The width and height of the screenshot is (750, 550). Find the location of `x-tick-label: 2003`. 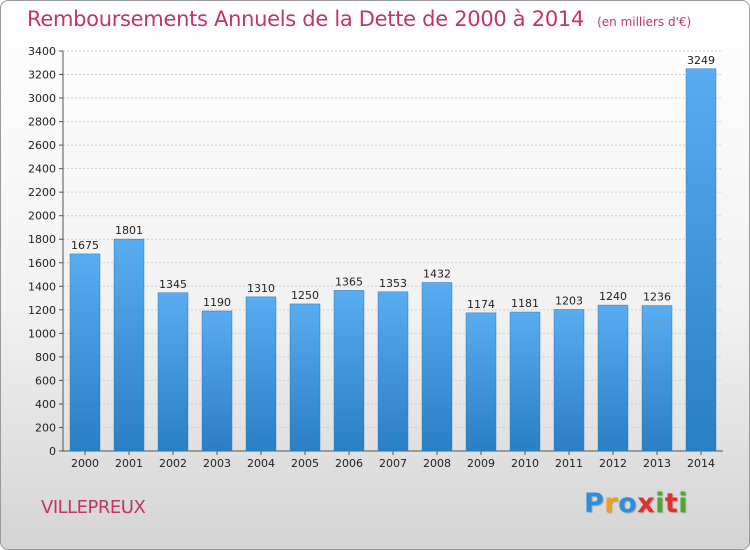

x-tick-label: 2003 is located at coordinates (217, 463).